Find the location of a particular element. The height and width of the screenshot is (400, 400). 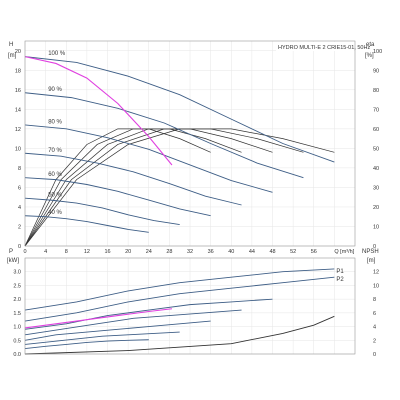

eta-tick-label: 100 is located at coordinates (377, 52).